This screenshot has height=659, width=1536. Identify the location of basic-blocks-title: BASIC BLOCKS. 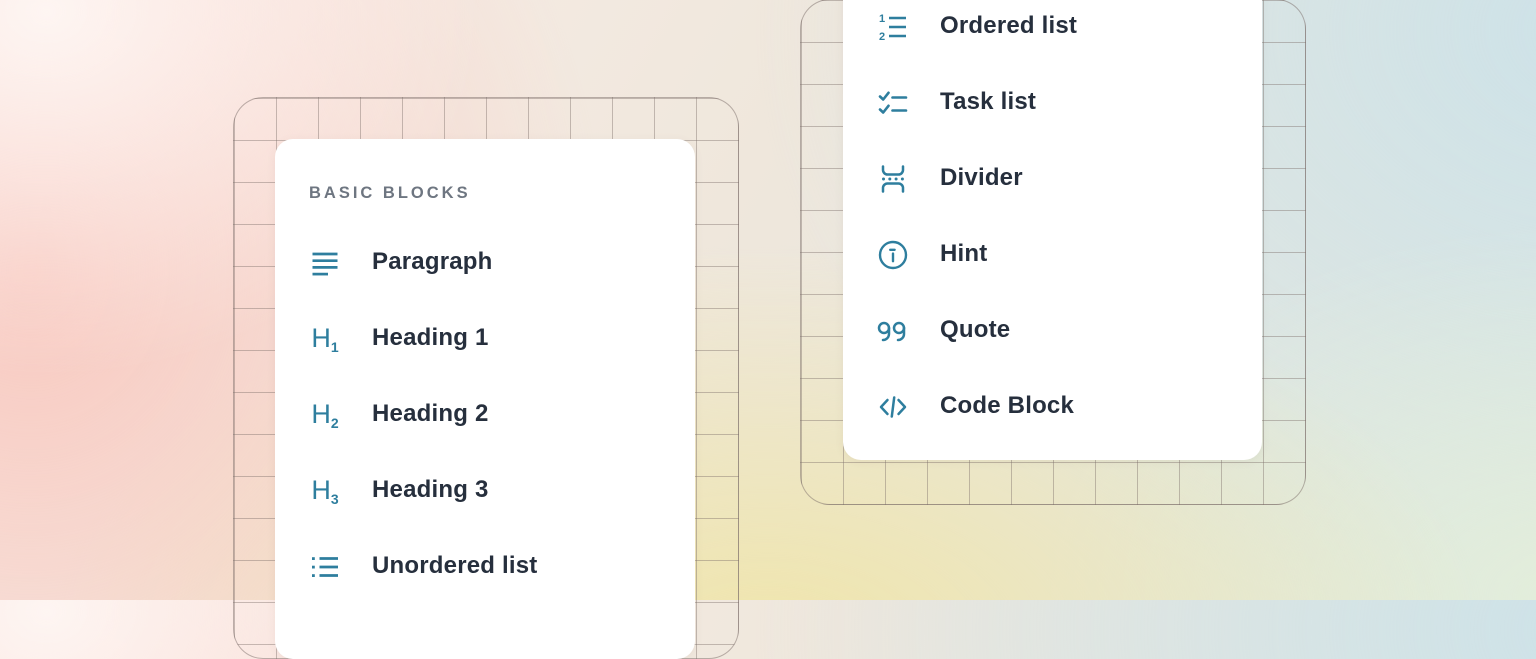
(390, 193).